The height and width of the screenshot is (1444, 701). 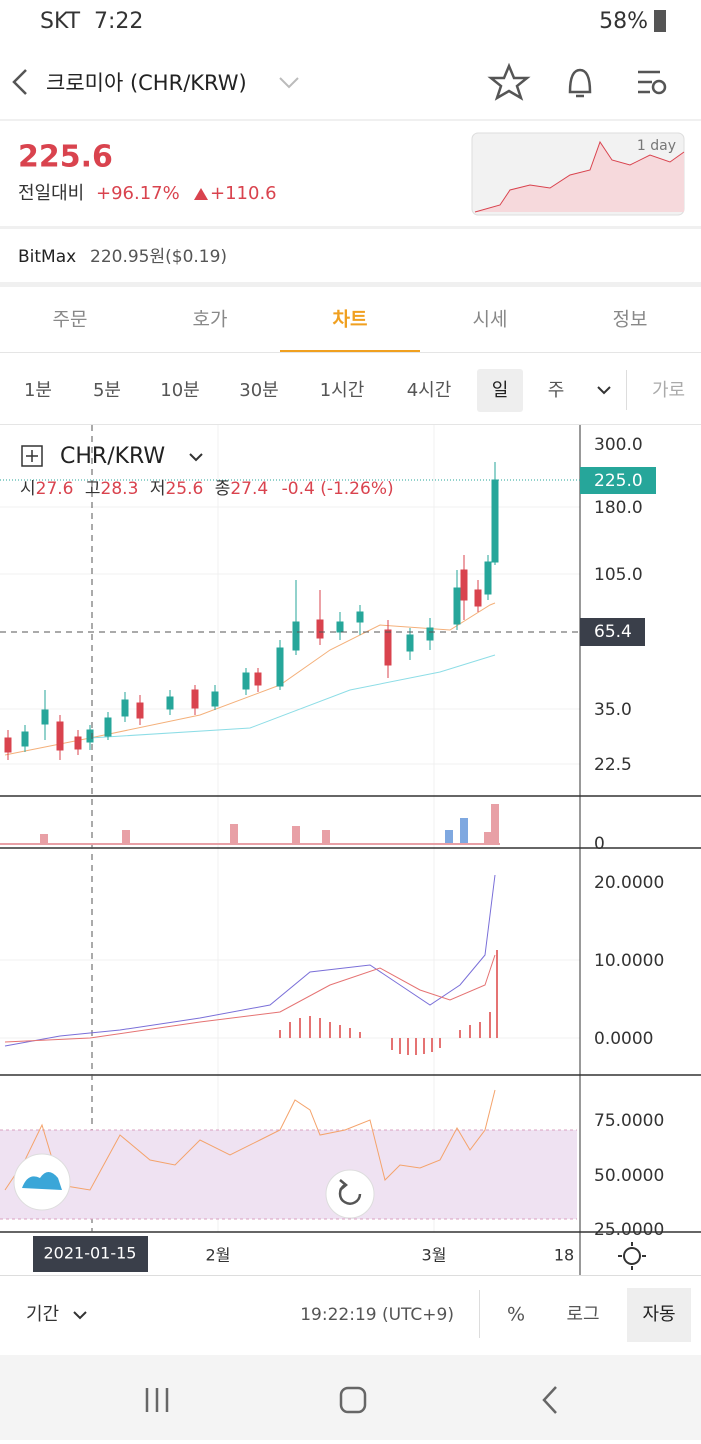 I want to click on crosshair-date: 2021-01-15, so click(x=90, y=1253).